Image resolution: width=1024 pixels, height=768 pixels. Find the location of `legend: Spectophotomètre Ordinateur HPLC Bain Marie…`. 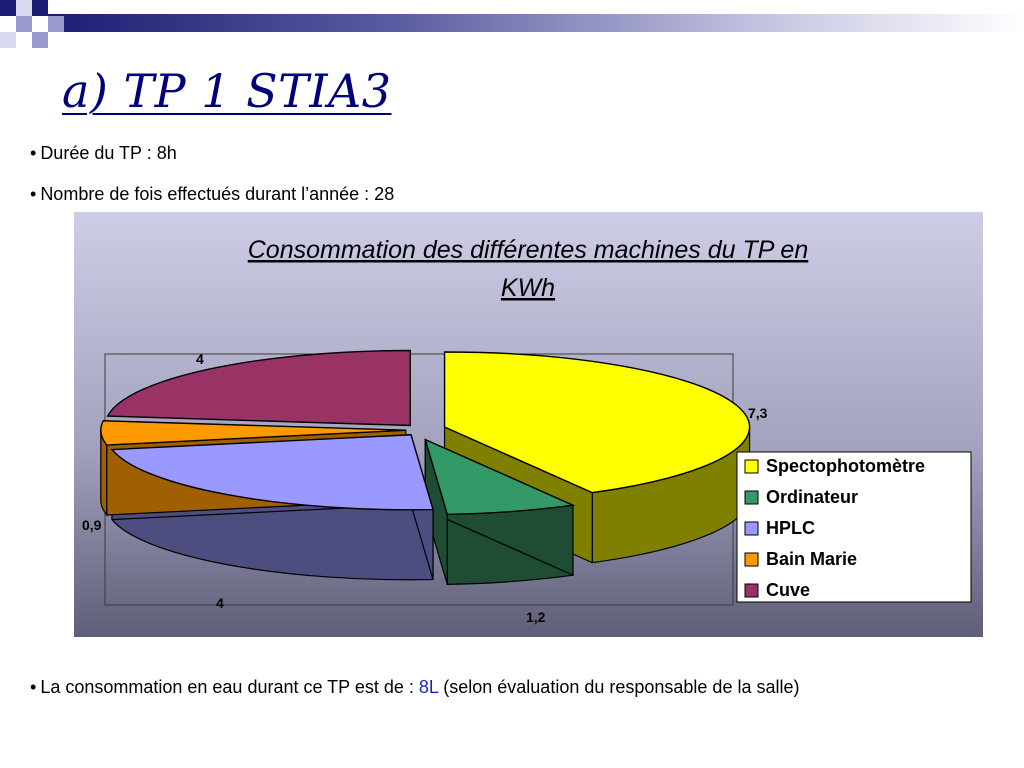

legend: Spectophotomètre Ordinateur HPLC Bain Marie… is located at coordinates (854, 527).